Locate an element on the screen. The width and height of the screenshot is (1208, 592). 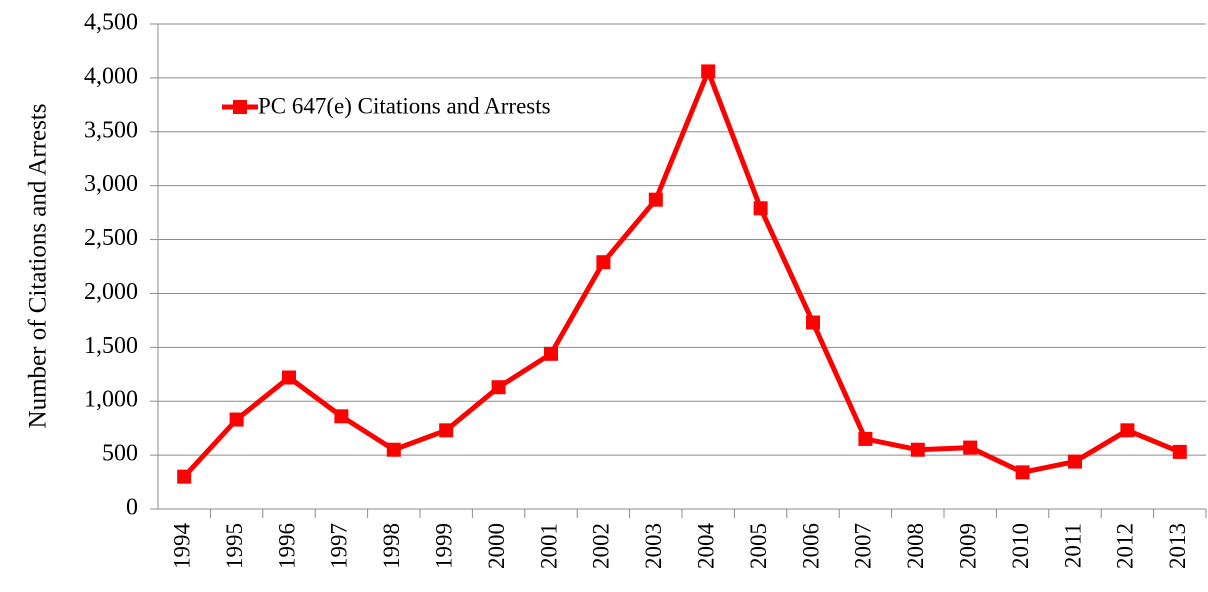
x-tick-label: 2000 is located at coordinates (496, 546).